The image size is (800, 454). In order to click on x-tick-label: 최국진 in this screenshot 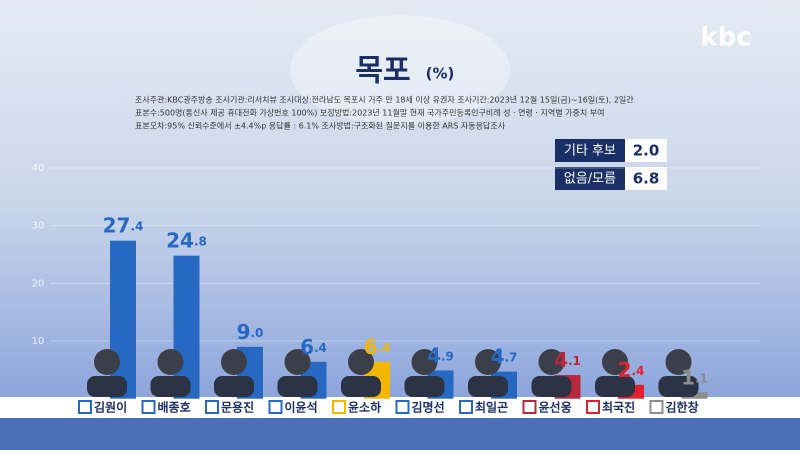, I will do `click(618, 407)`.